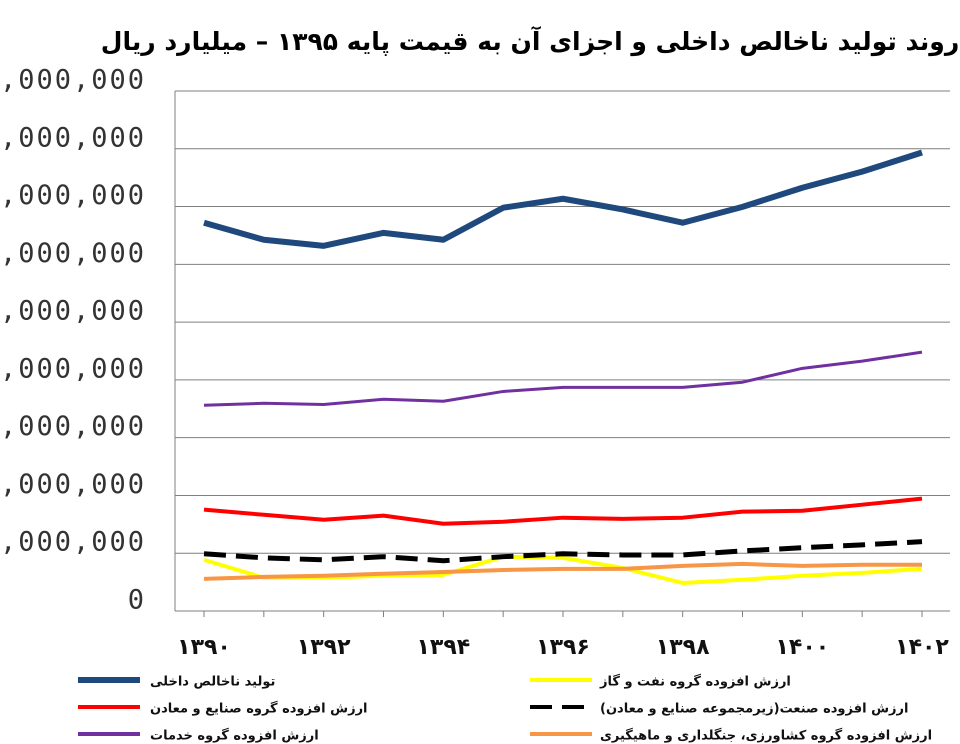 The image size is (960, 744). What do you see at coordinates (73, 368) in the screenshot?
I see `y-tick-label: 8,000,000` at bounding box center [73, 368].